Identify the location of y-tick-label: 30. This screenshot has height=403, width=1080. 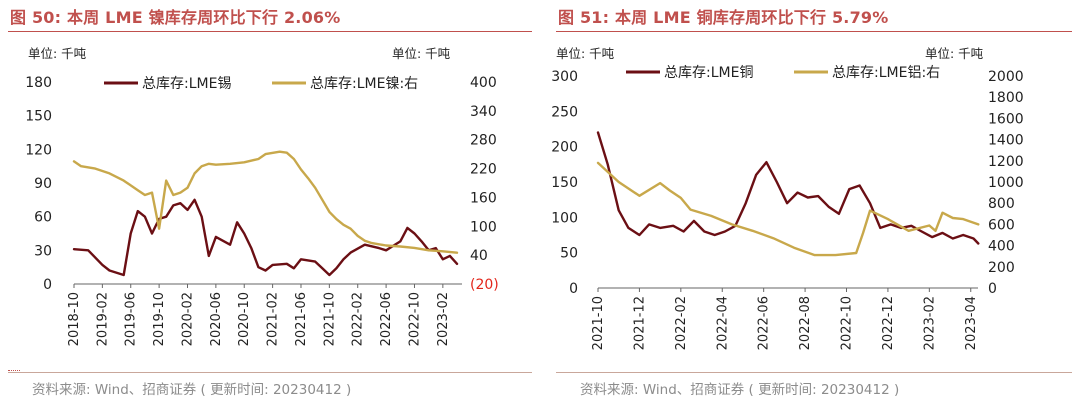
(43, 251).